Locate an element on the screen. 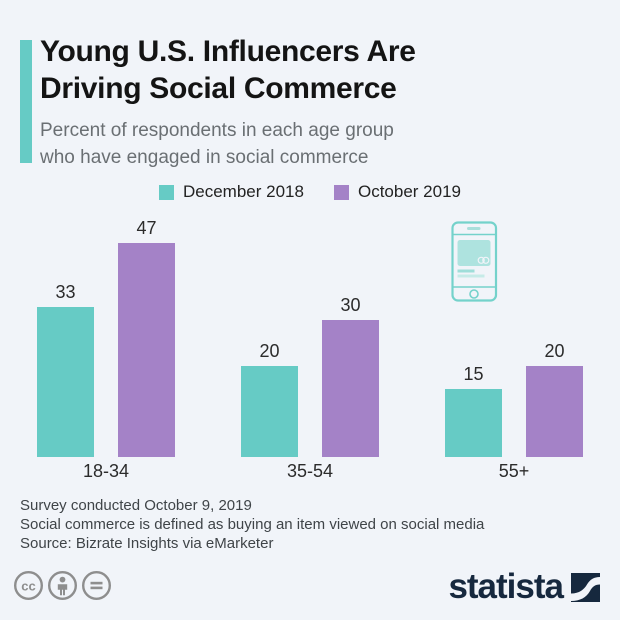  bar-wrap: 15 is located at coordinates (473, 410).